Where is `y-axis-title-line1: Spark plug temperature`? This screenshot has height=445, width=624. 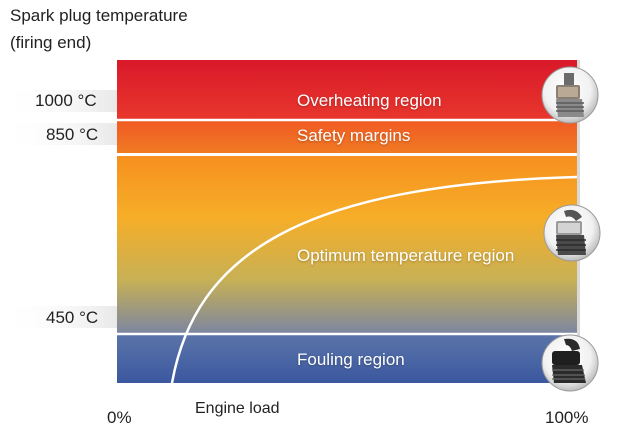
y-axis-title-line1: Spark plug temperature is located at coordinates (99, 15).